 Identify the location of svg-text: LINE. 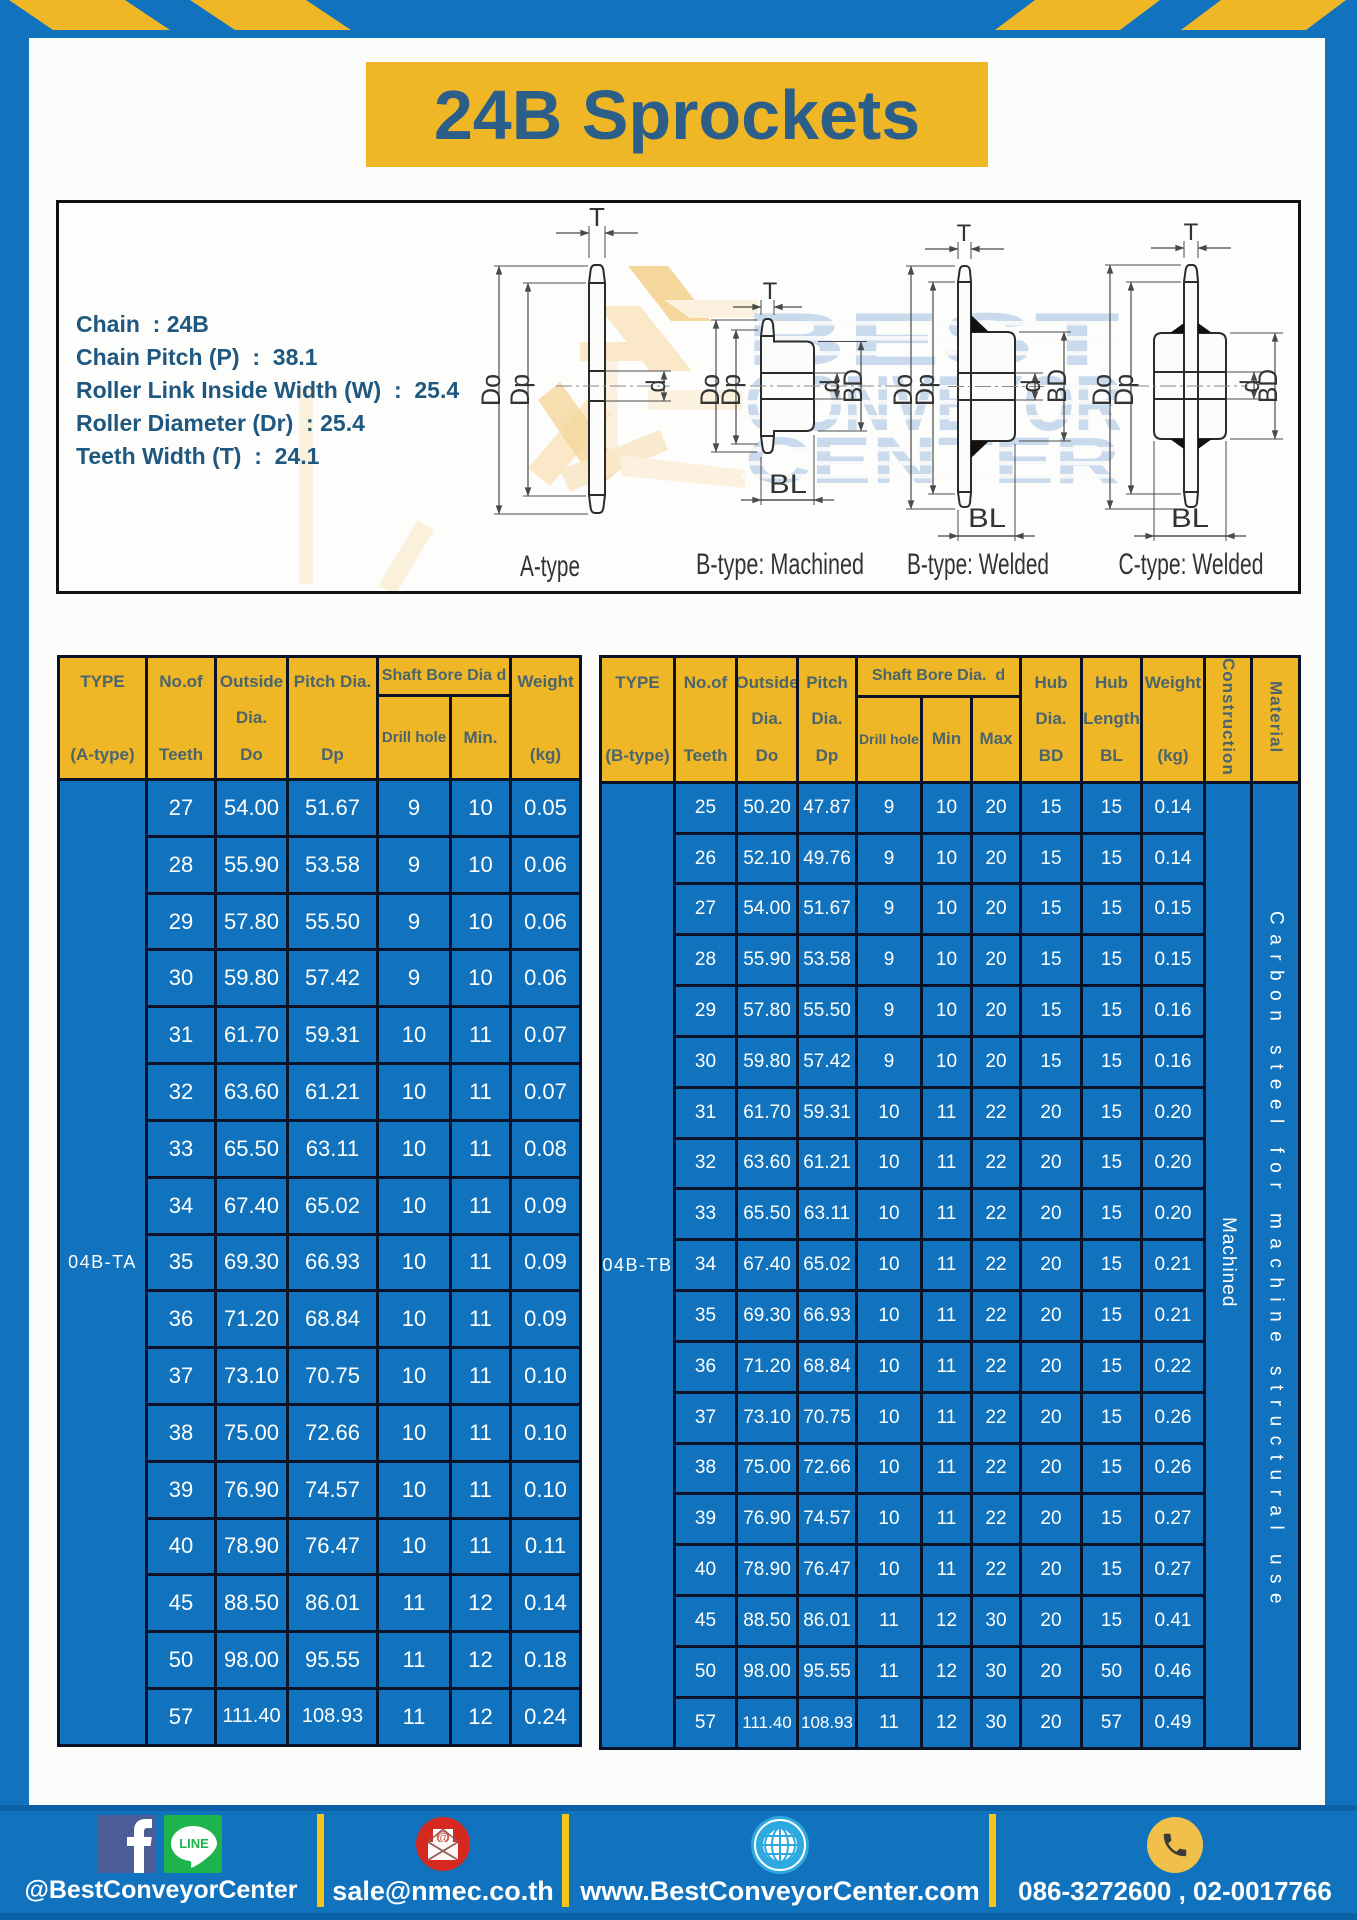
(194, 1843).